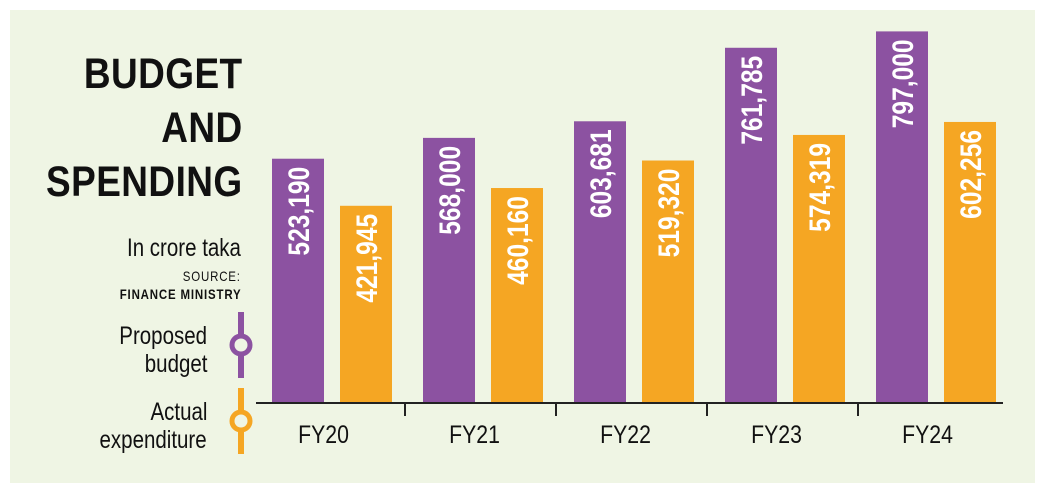  Describe the element at coordinates (367, 258) in the screenshot. I see `value-label-actual-fy20: 421,945` at that location.